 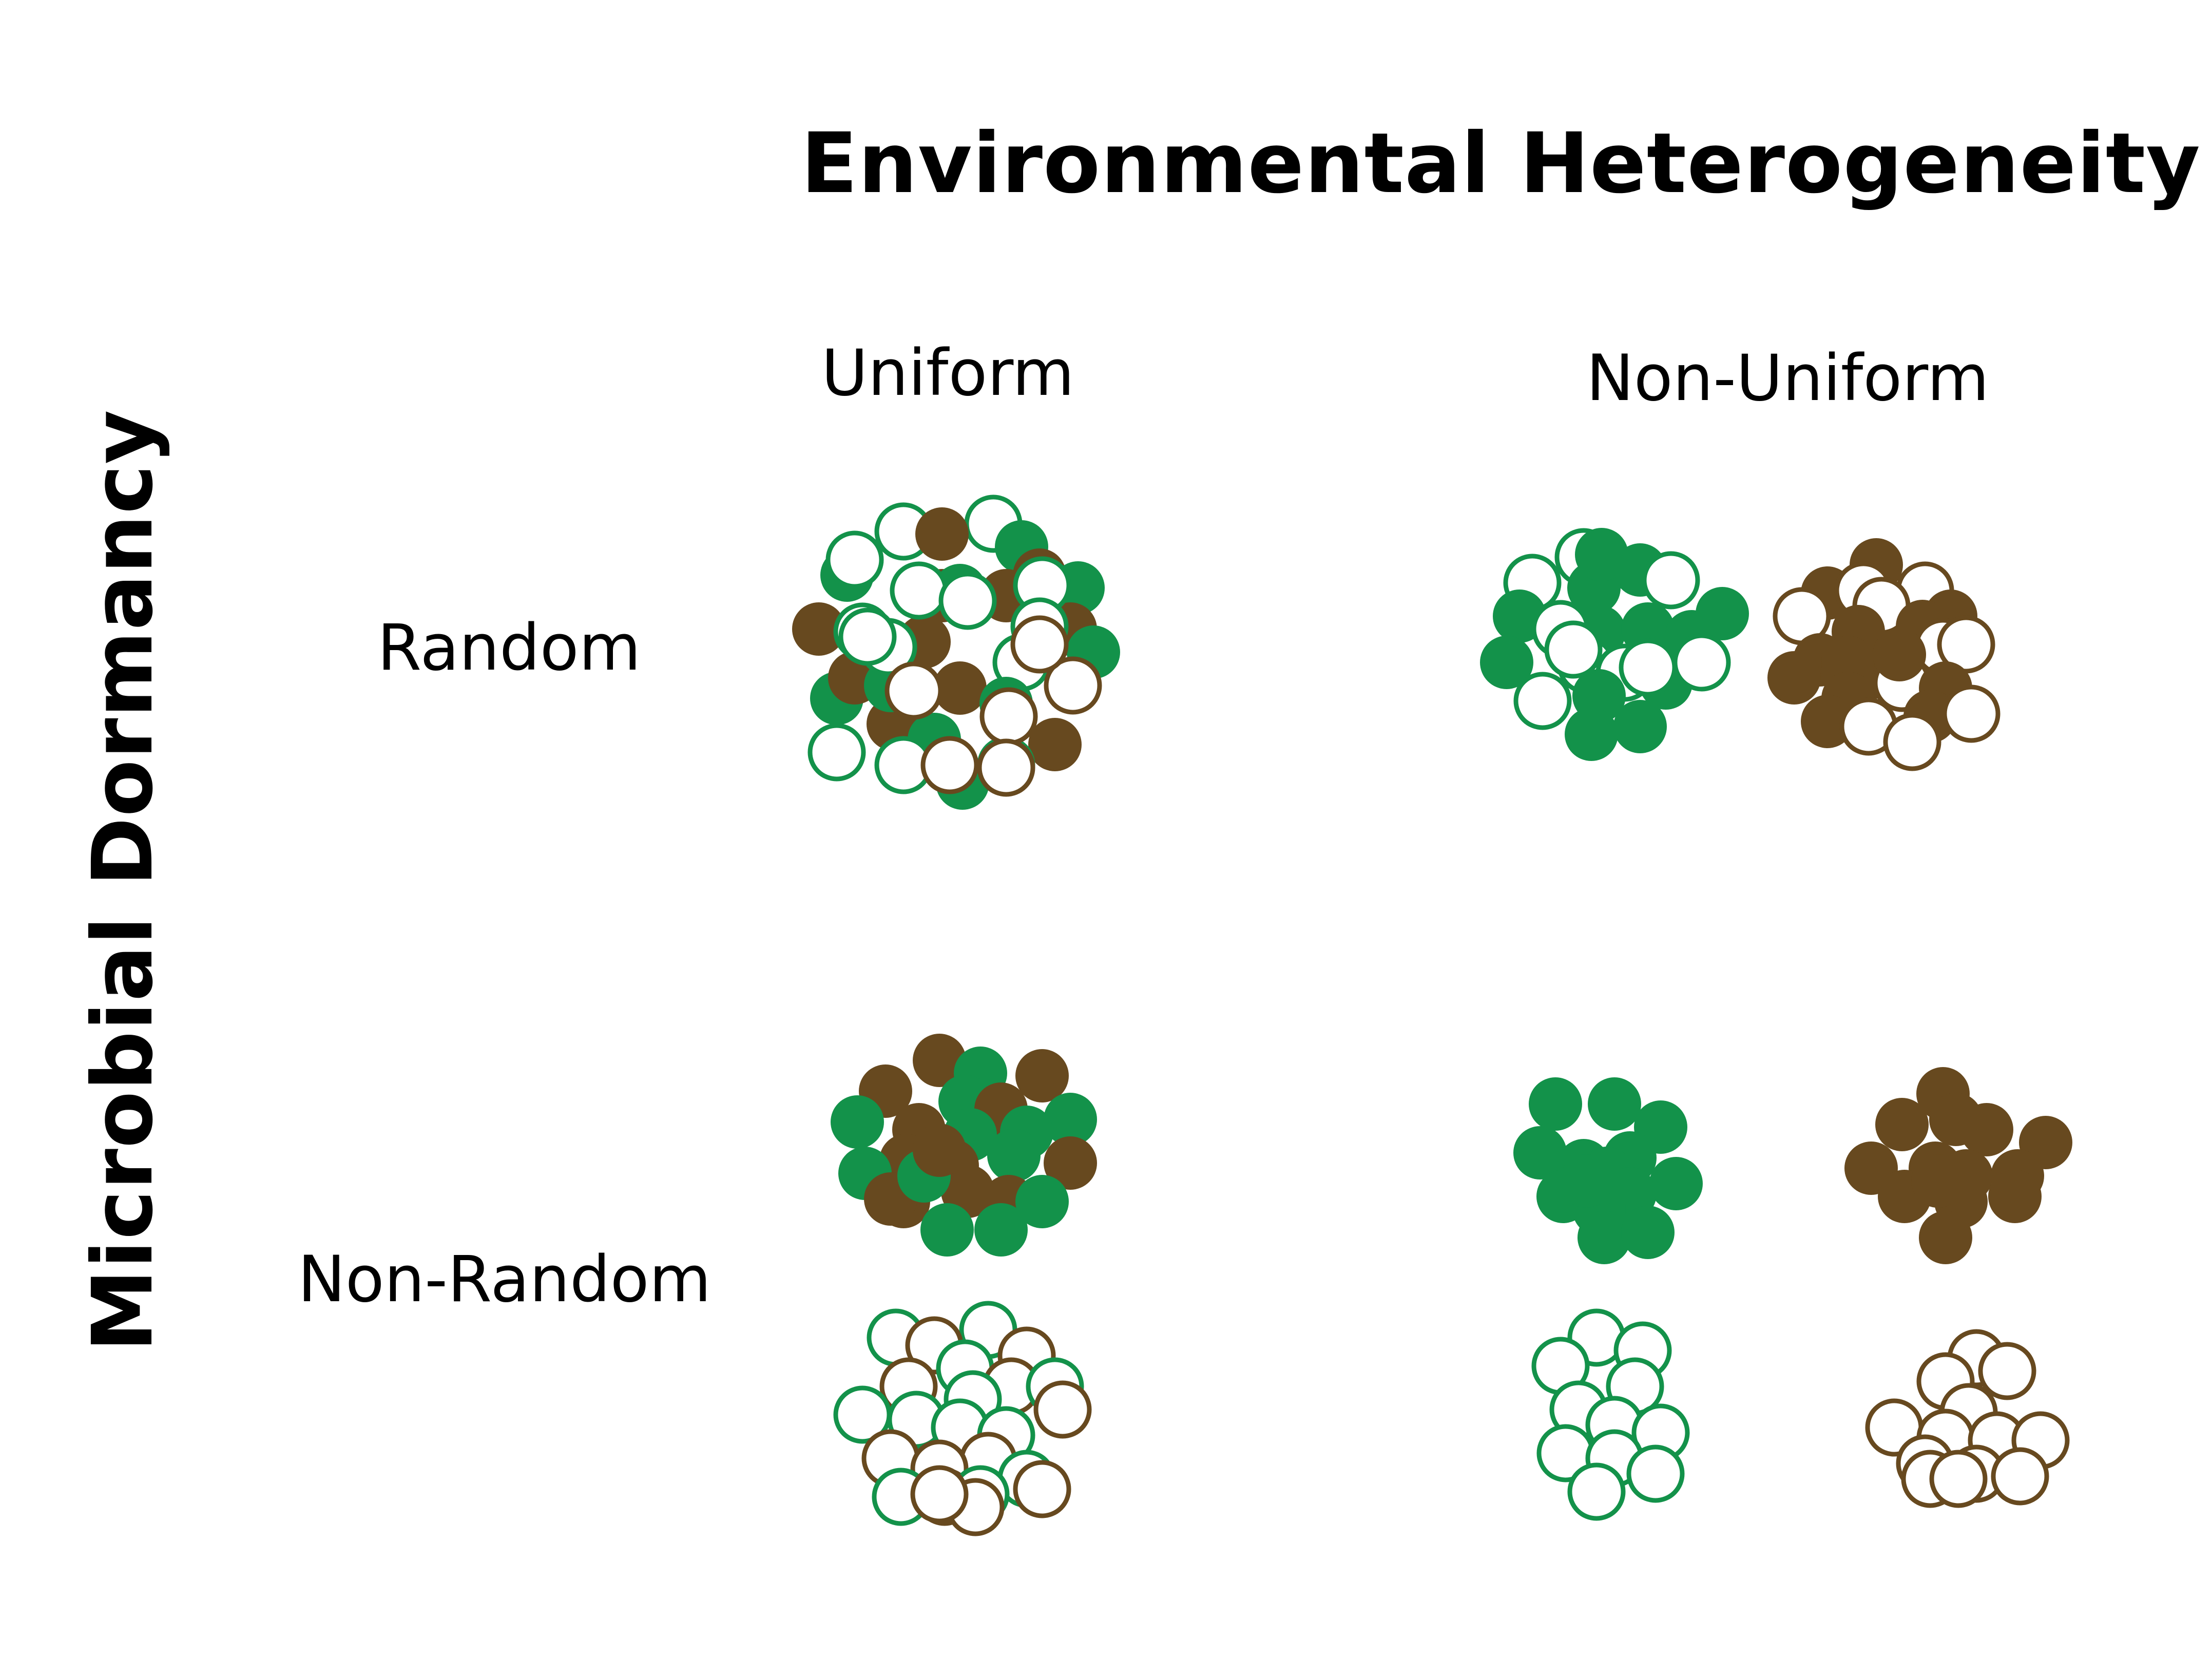 I want to click on cluster-uniform-nonrandom-filled, so click(x=964, y=1145).